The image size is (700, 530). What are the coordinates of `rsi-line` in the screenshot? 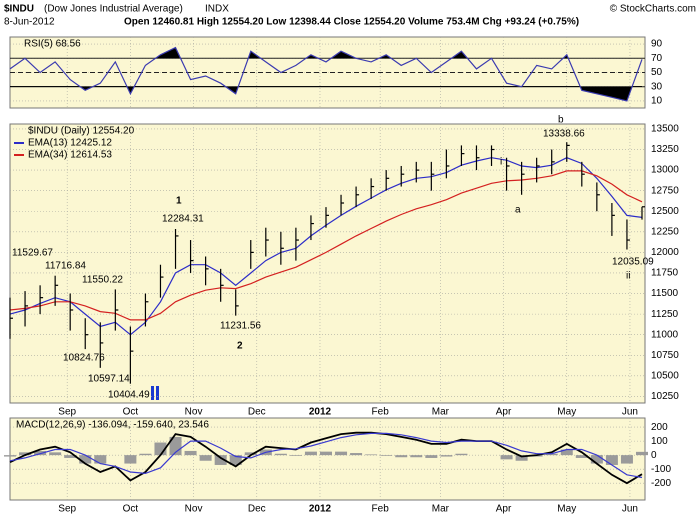 It's located at (326, 74).